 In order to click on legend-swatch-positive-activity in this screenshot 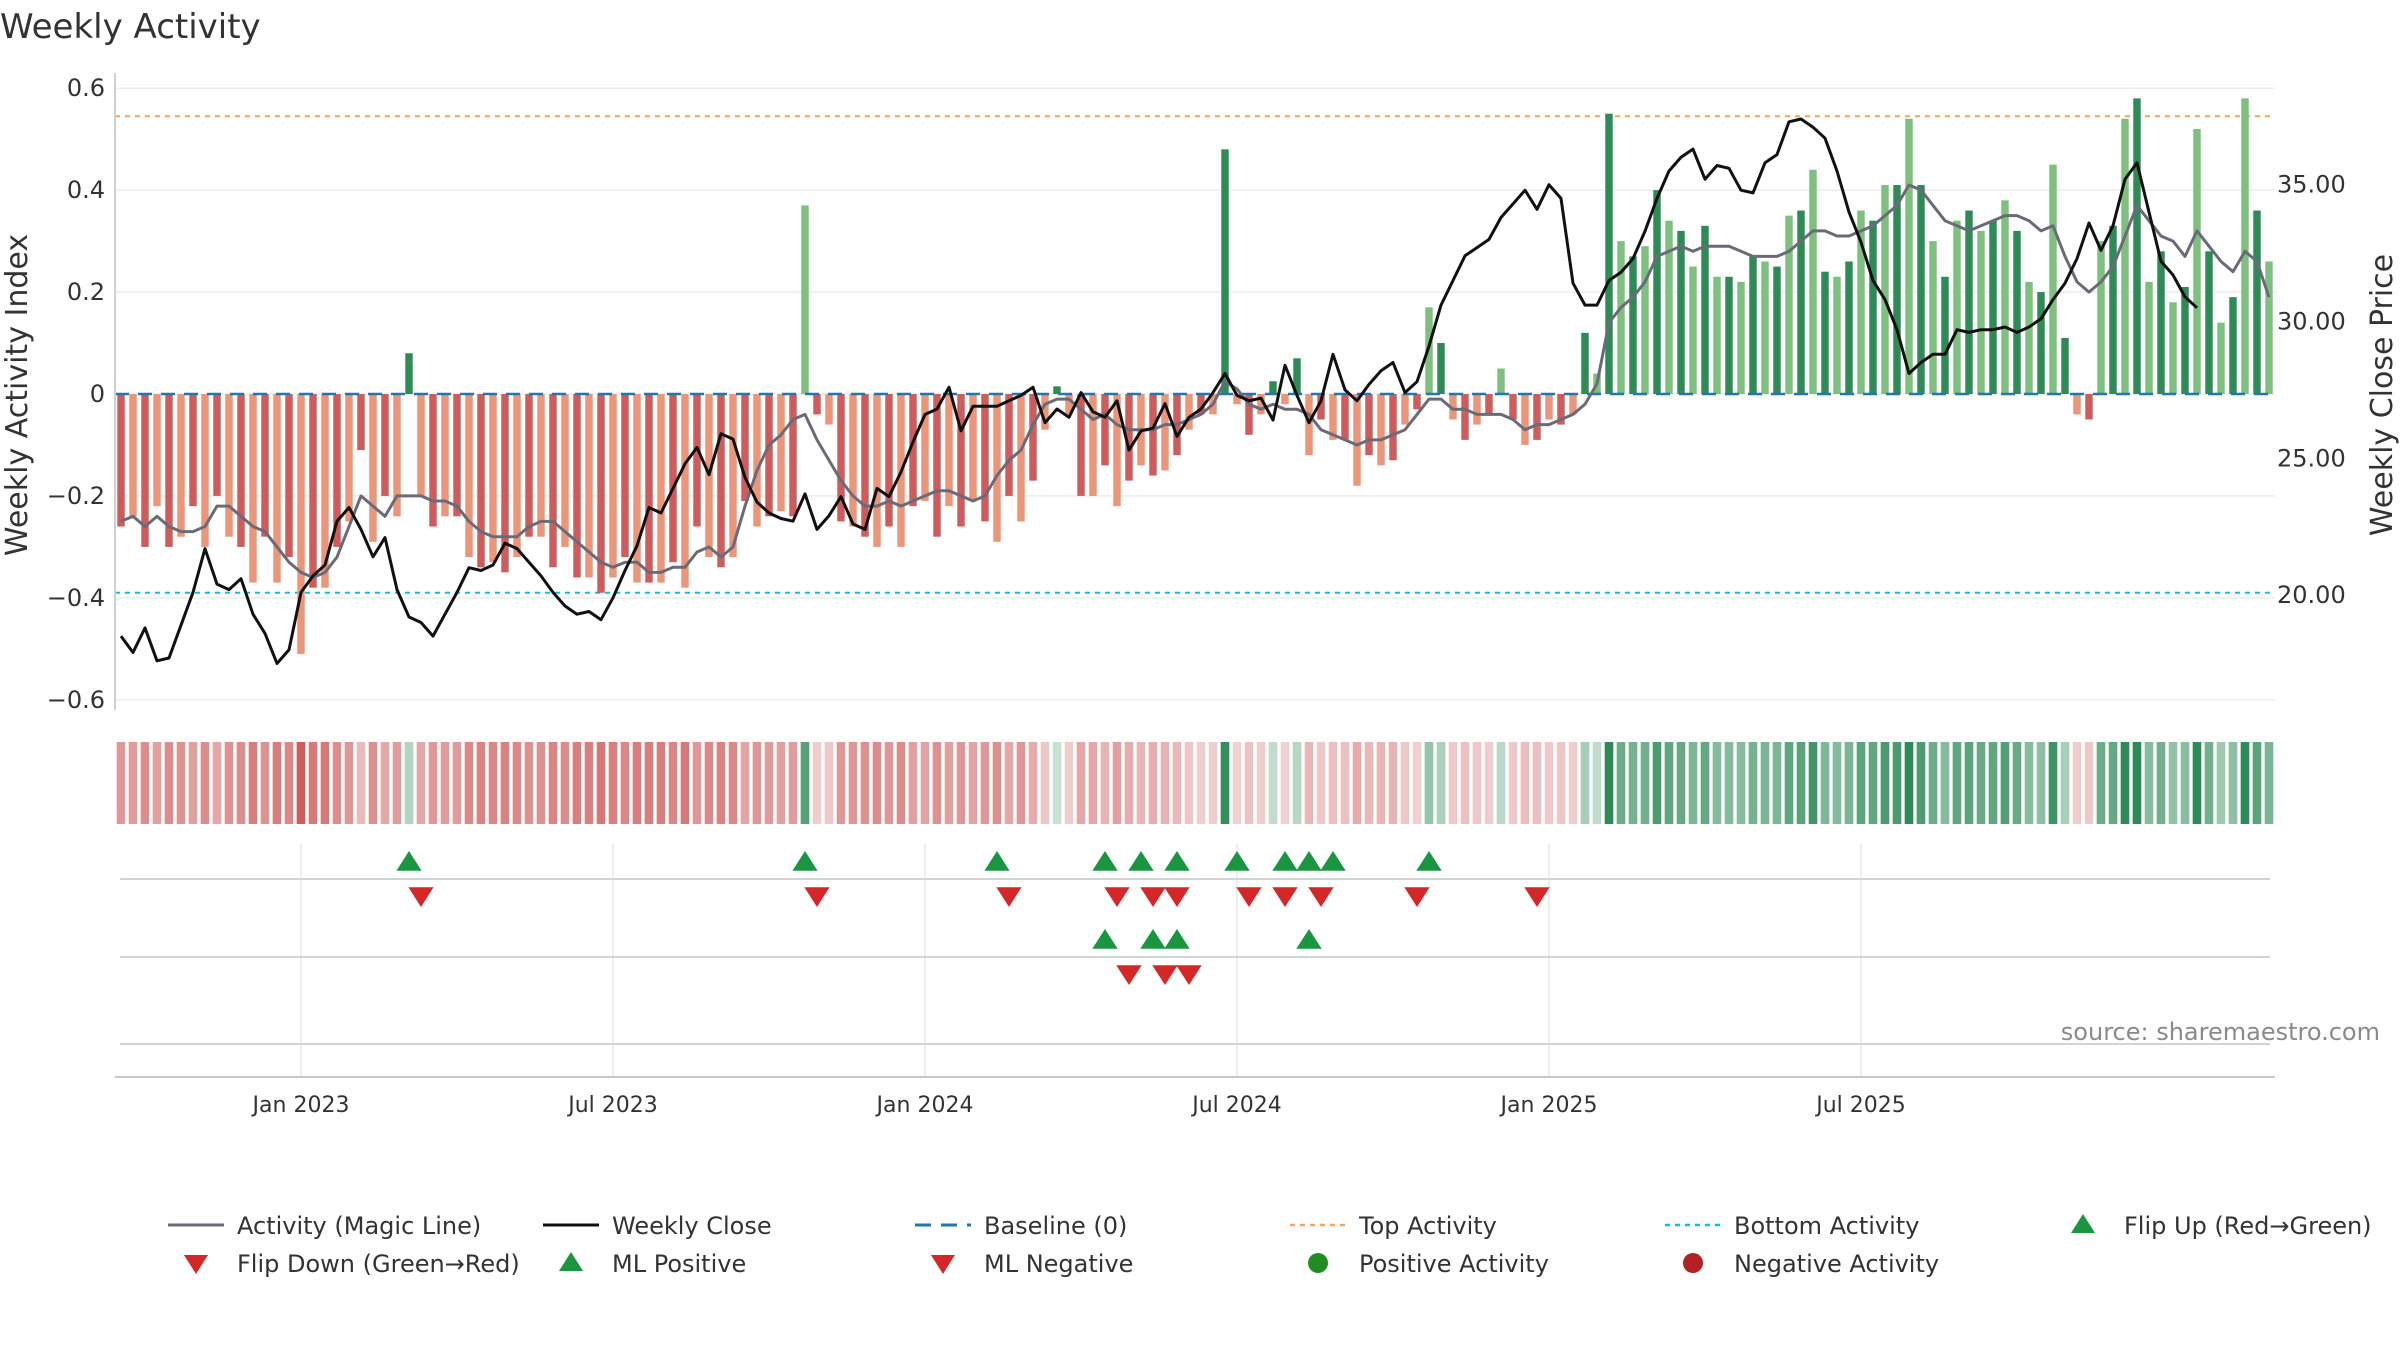, I will do `click(1318, 1263)`.